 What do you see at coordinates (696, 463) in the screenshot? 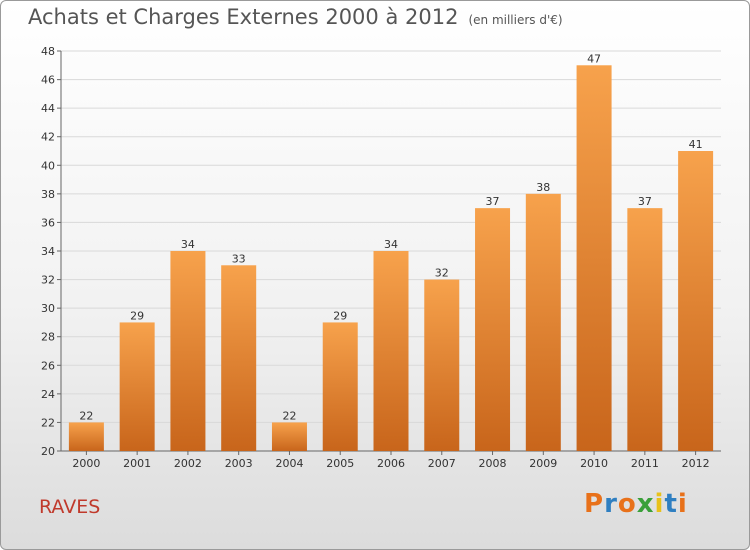
I see `x-tick-label: 2012` at bounding box center [696, 463].